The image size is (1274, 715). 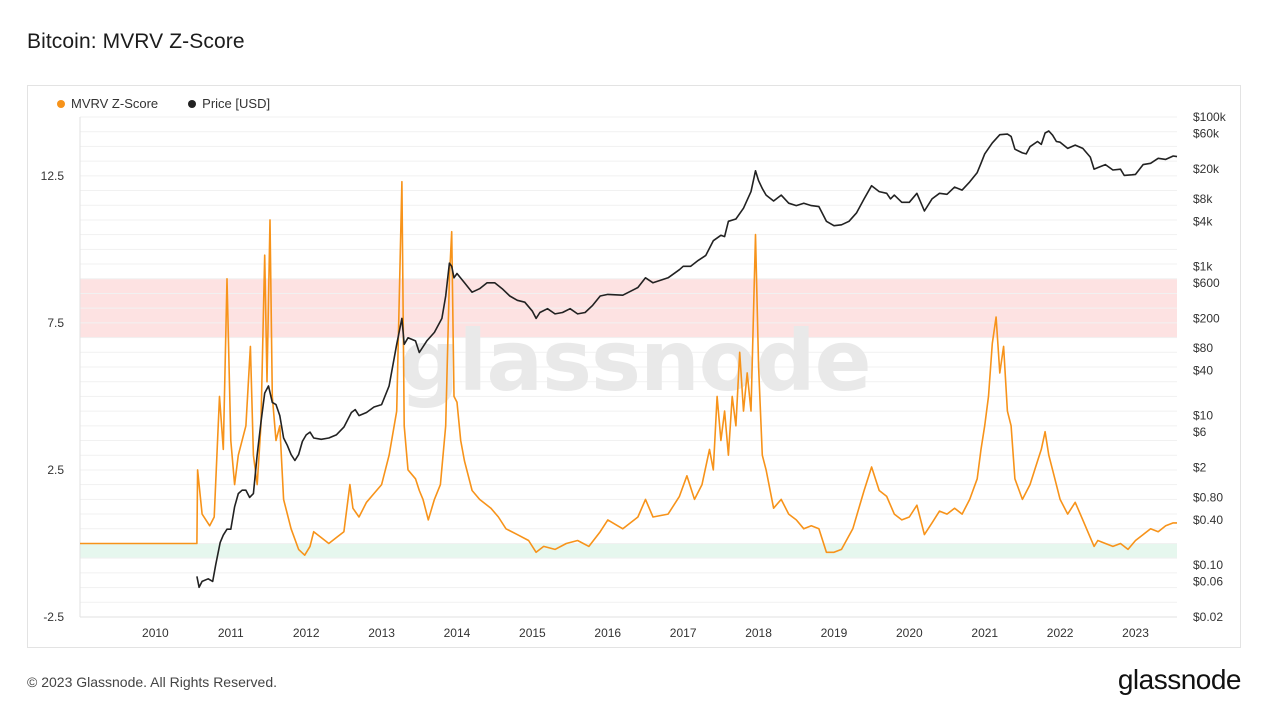 I want to click on y-left-tick-label: 2.5, so click(x=55, y=470).